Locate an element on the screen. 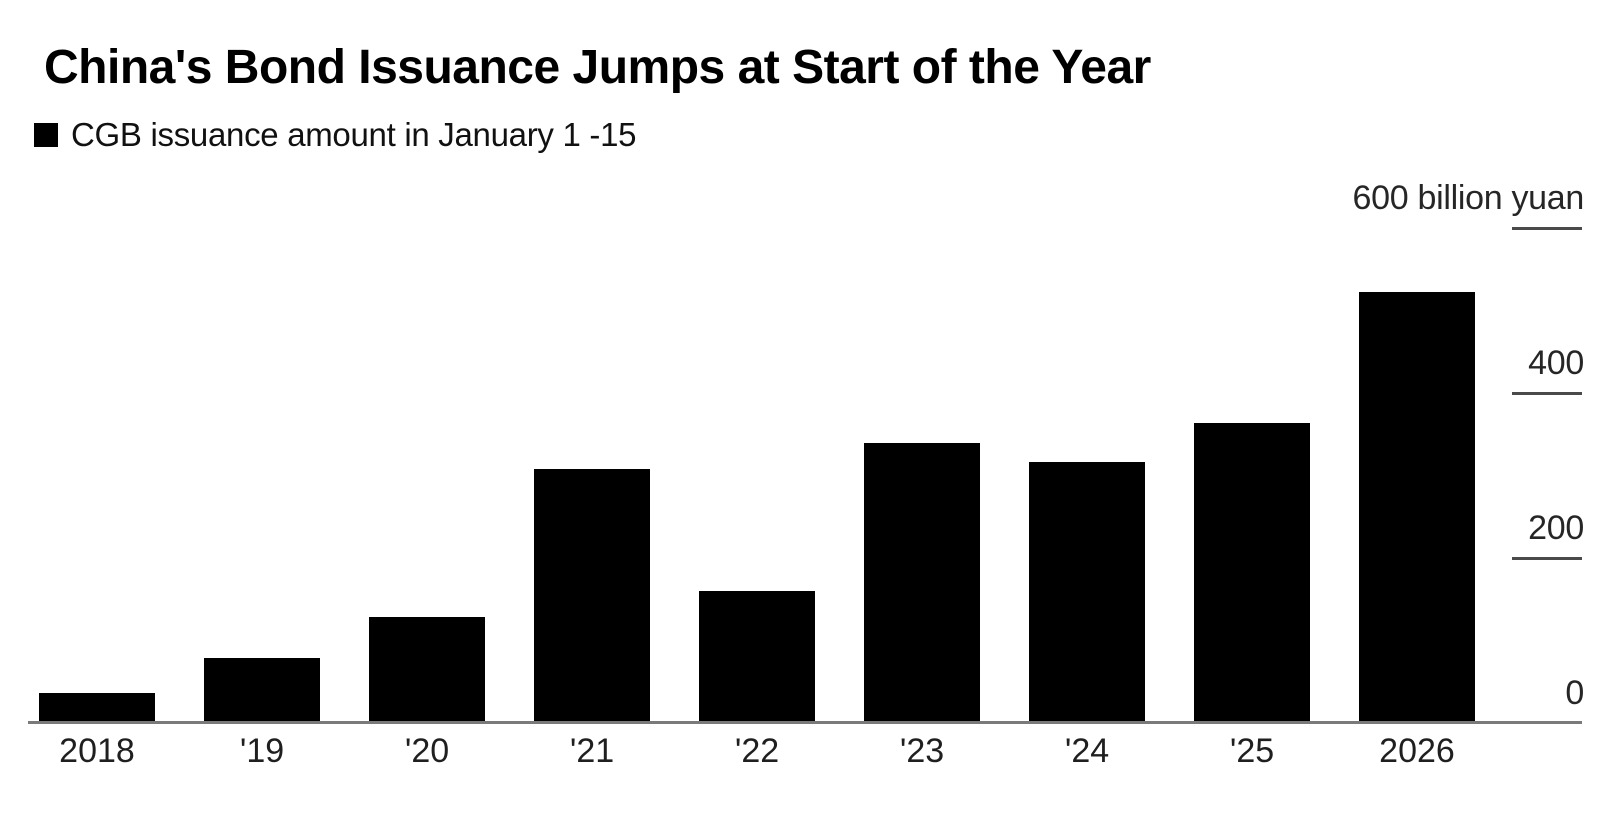  x-tick-label-23: '23 is located at coordinates (922, 751).